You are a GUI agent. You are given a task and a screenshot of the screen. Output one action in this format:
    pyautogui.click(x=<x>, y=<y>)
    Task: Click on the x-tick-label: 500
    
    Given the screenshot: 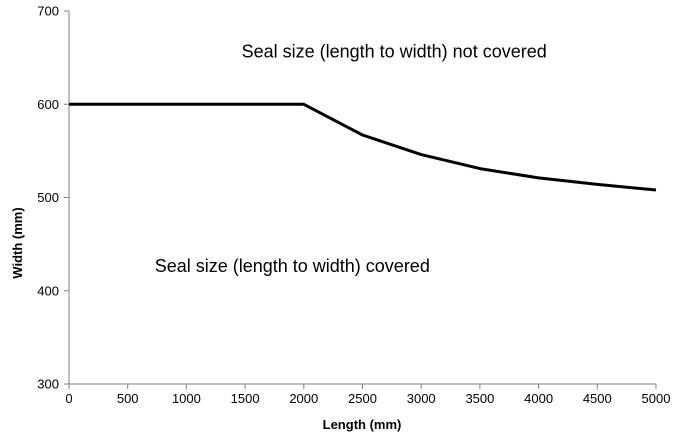 What is the action you would take?
    pyautogui.click(x=128, y=398)
    